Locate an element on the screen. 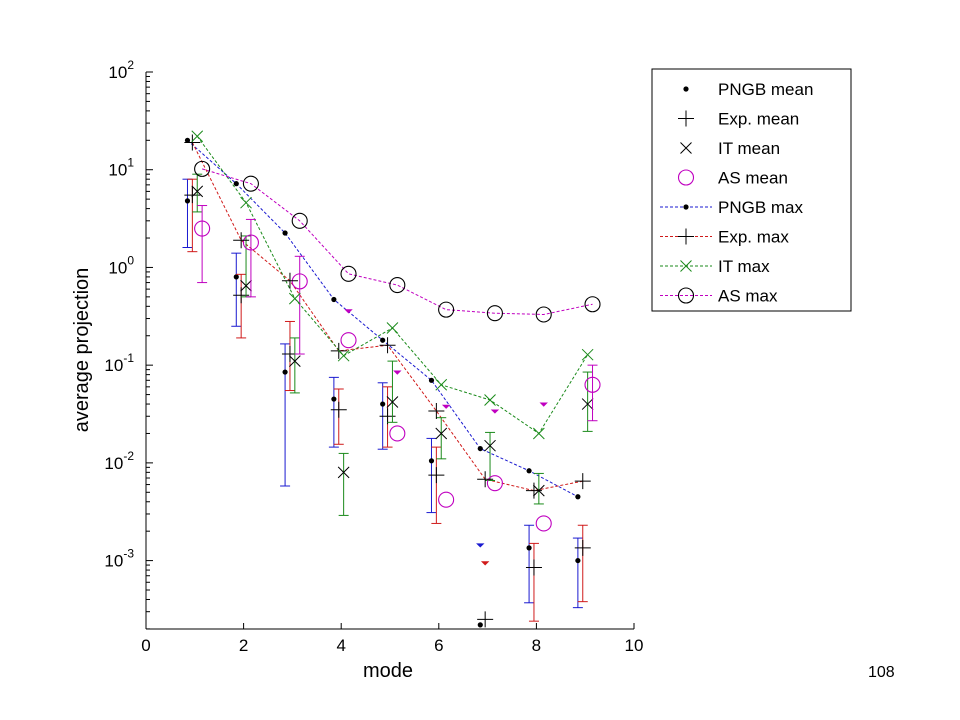 The image size is (960, 720). legend-entry-4: PNGB max is located at coordinates (732, 207).